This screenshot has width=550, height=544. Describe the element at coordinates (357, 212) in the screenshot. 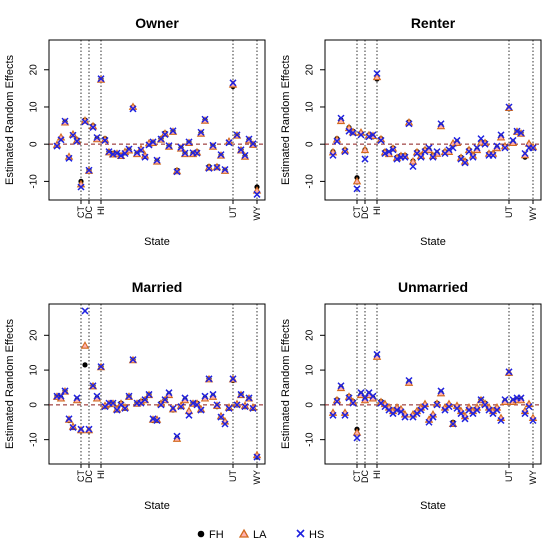

I see `state-label-ct: CT` at that location.